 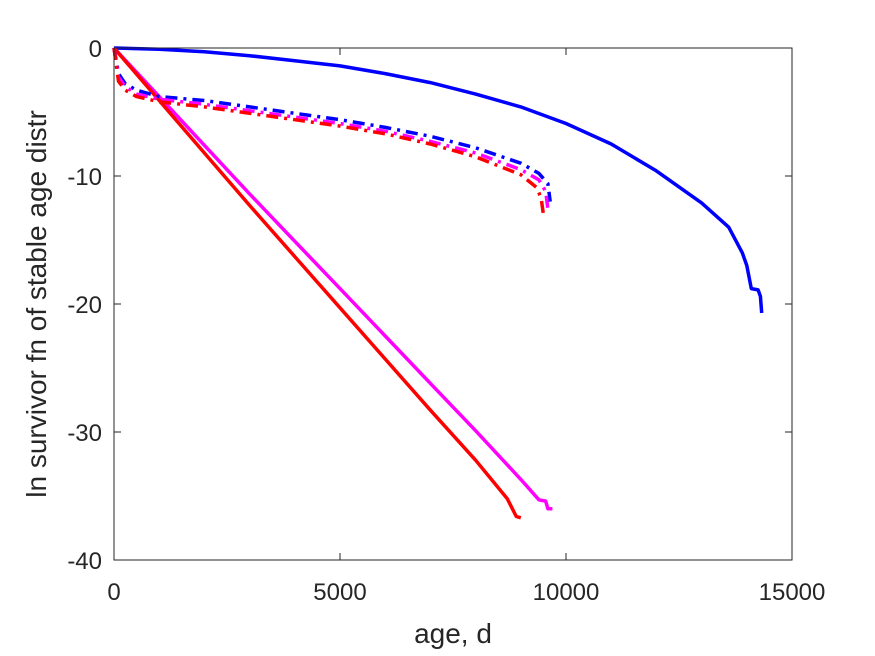 What do you see at coordinates (339, 592) in the screenshot?
I see `x-tick-label-2: 5000` at bounding box center [339, 592].